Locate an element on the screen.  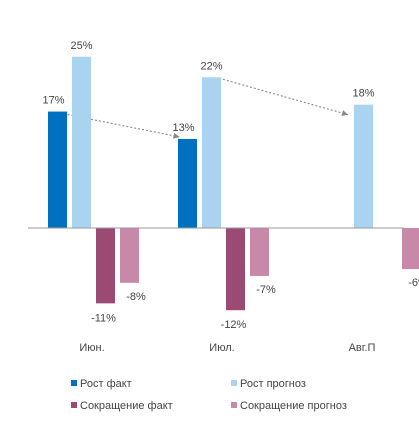
bar-рост-факт-0 is located at coordinates (57, 169).